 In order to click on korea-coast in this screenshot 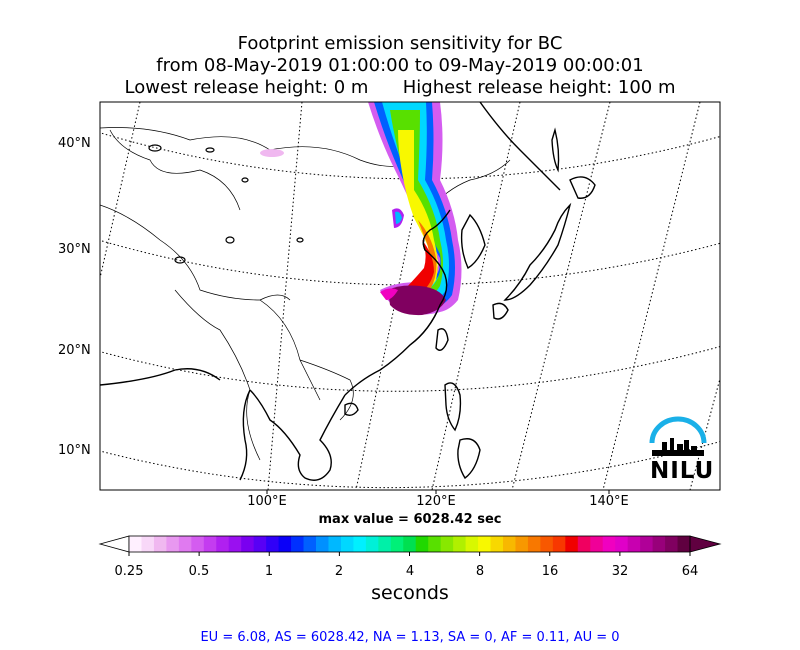, I will do `click(473, 241)`.